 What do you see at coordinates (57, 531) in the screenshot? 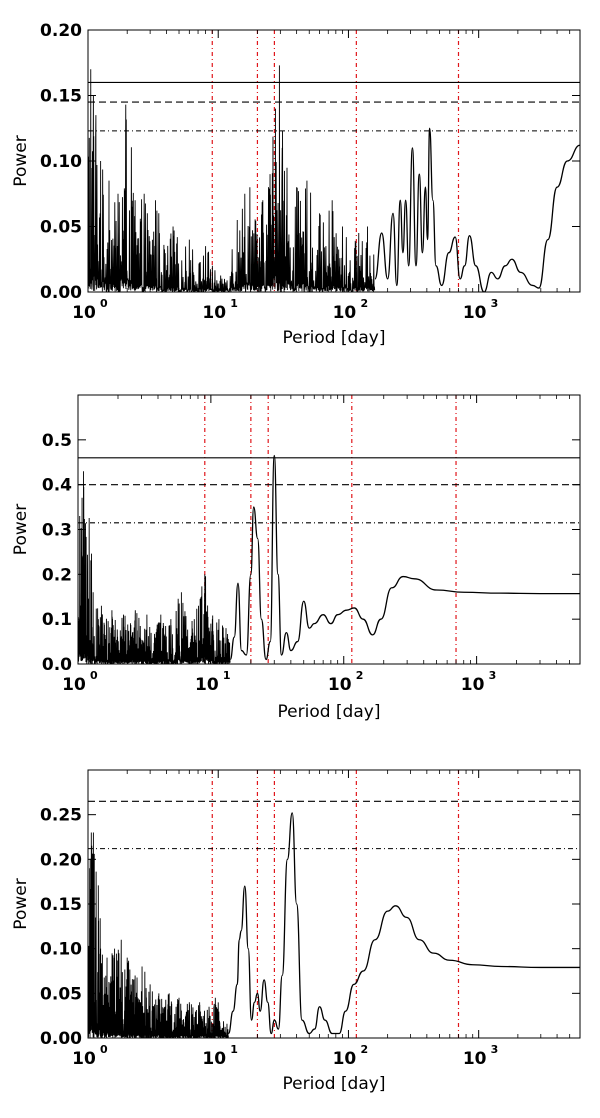
I see `y-tick-label: 0.3` at bounding box center [57, 531].